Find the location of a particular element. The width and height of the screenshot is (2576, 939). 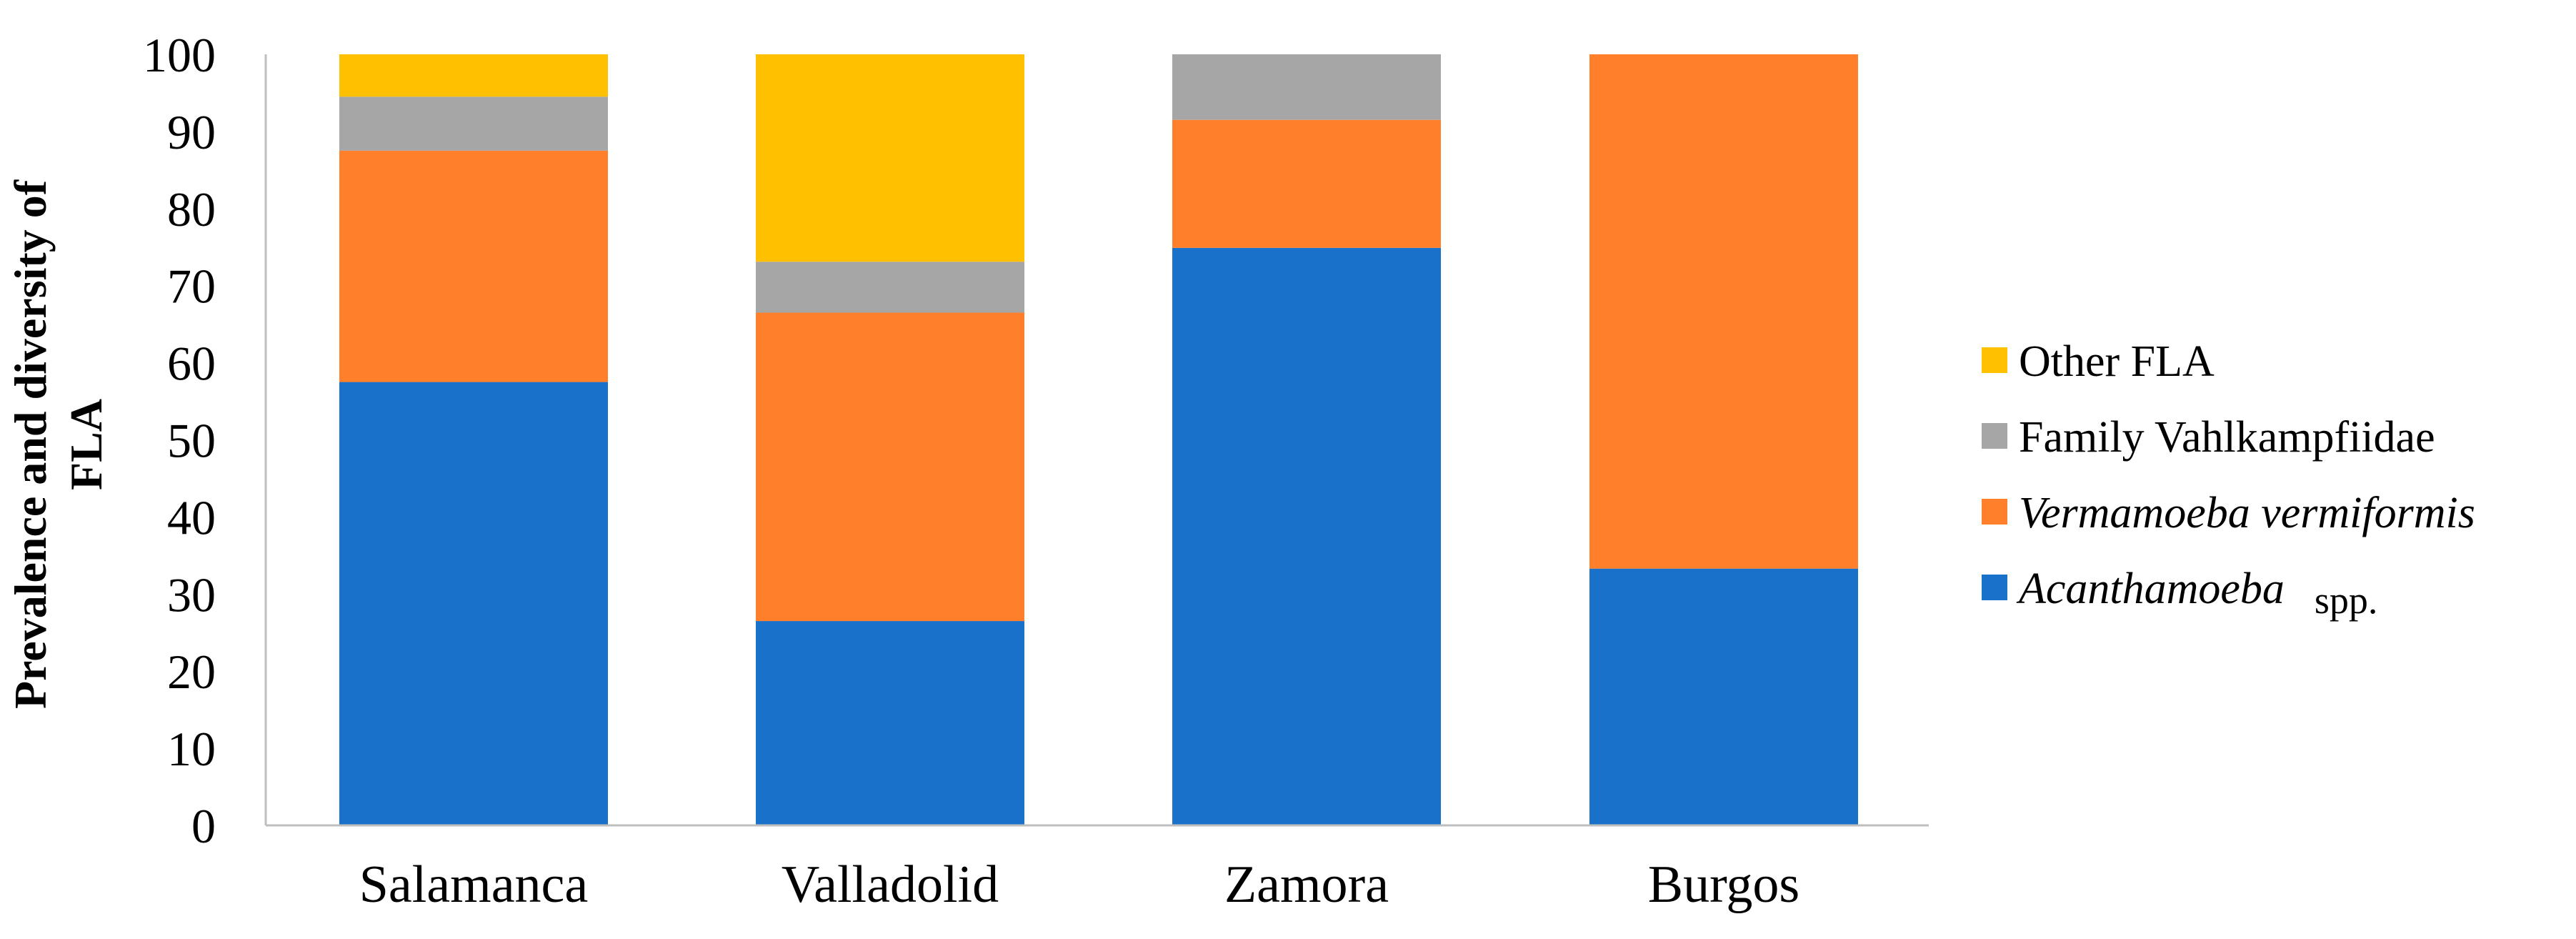

bar-segment-salamanca-s0 is located at coordinates (474, 604).